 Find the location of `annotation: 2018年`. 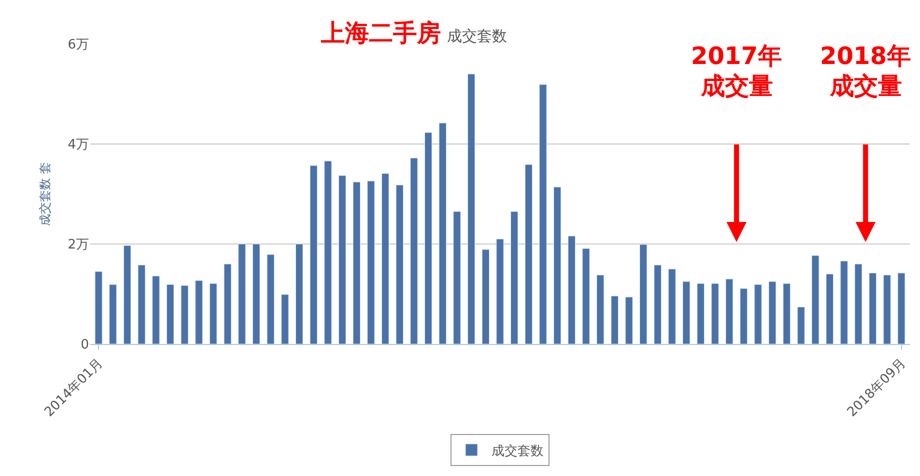

annotation: 2018年 is located at coordinates (865, 56).